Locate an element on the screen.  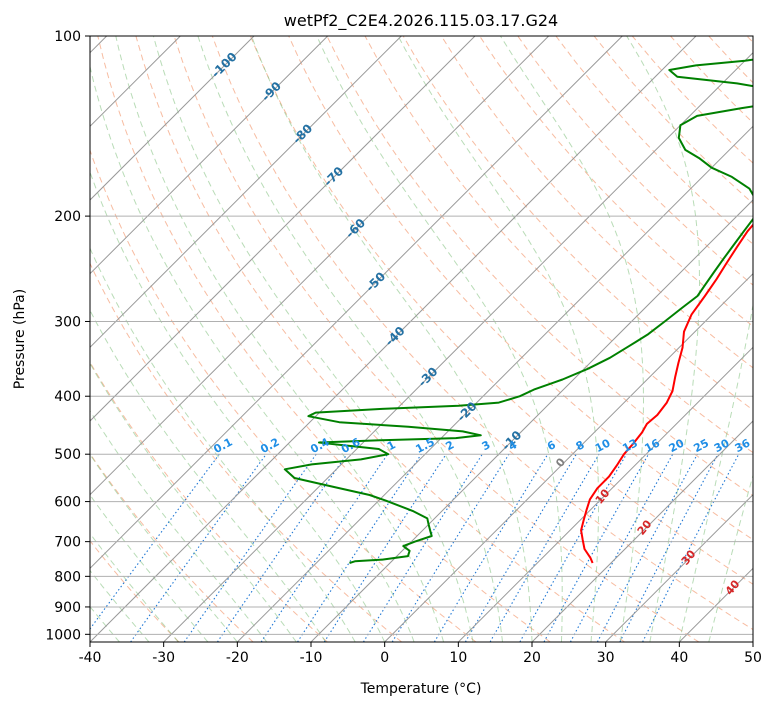
mixing-ratio-label: 20 is located at coordinates (677, 445).